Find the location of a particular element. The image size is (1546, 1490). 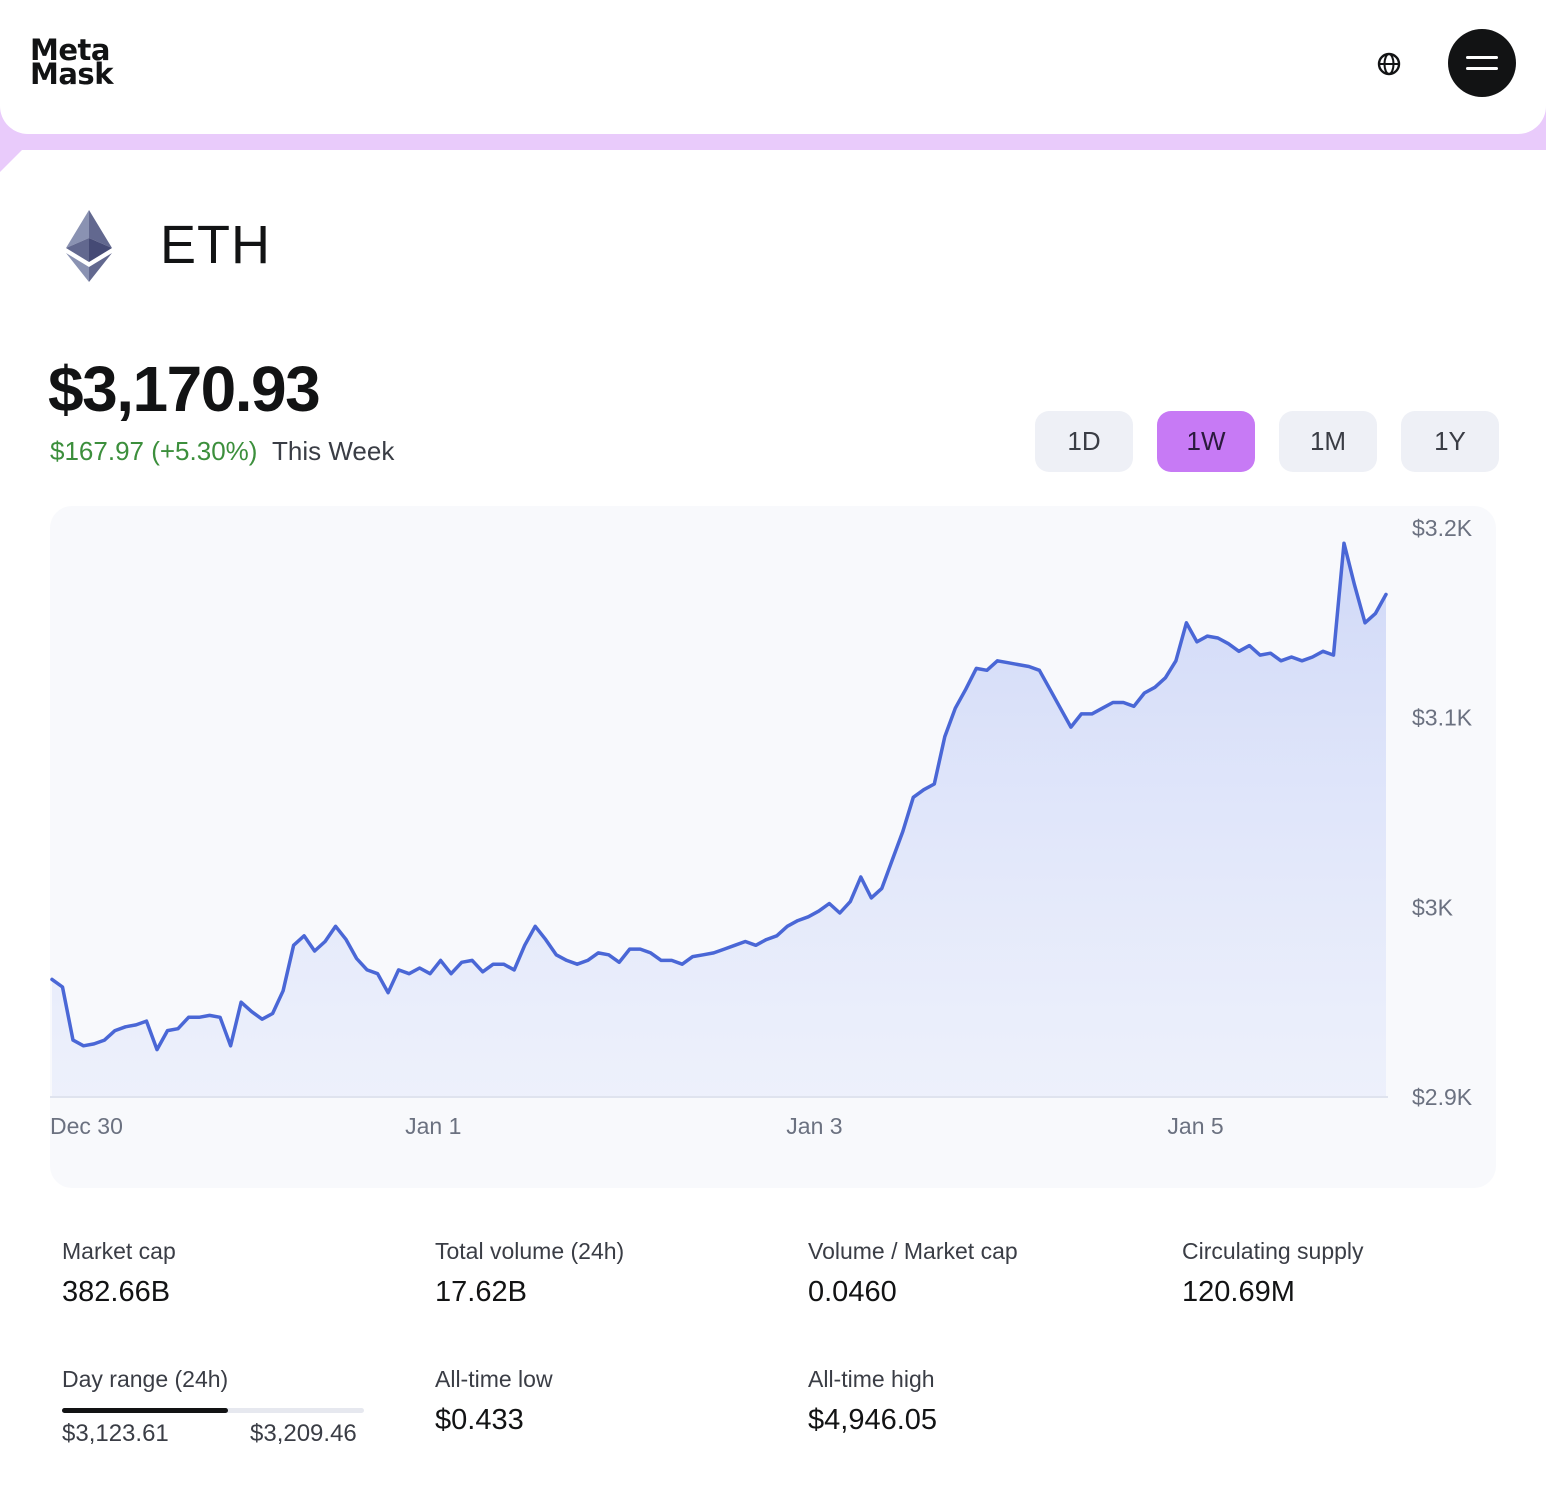

token-symbol: ETH is located at coordinates (215, 245).